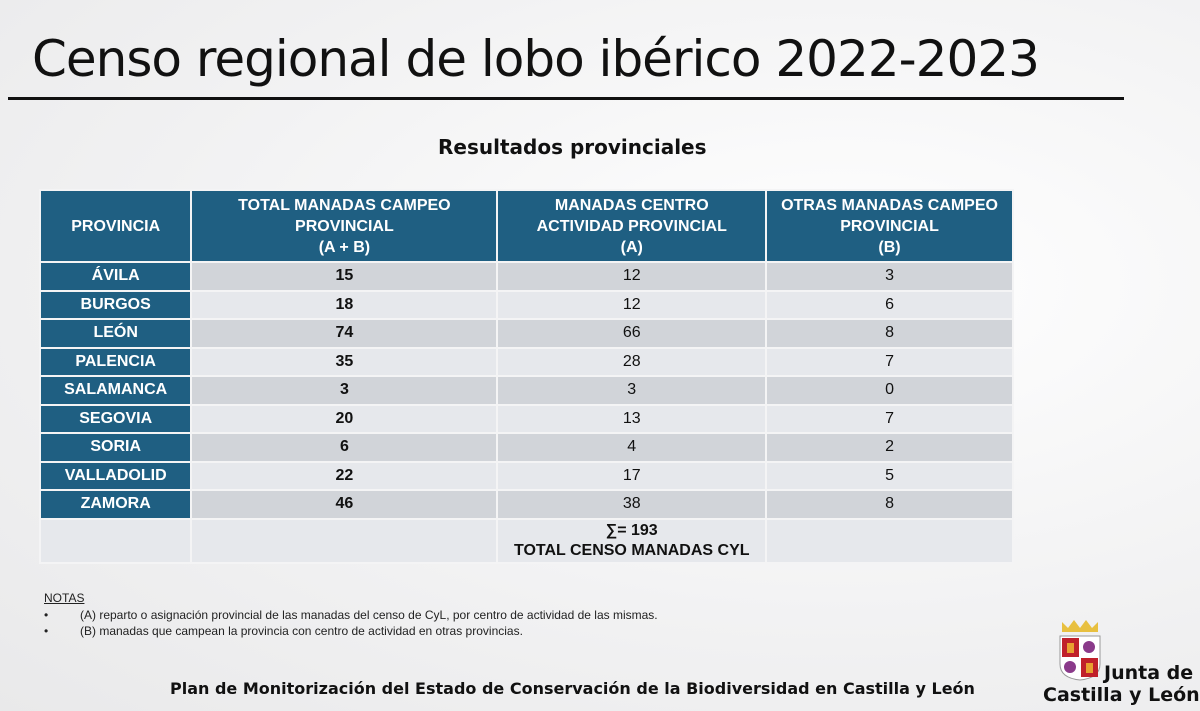  What do you see at coordinates (632, 504) in the screenshot?
I see `centro-cell: 38` at bounding box center [632, 504].